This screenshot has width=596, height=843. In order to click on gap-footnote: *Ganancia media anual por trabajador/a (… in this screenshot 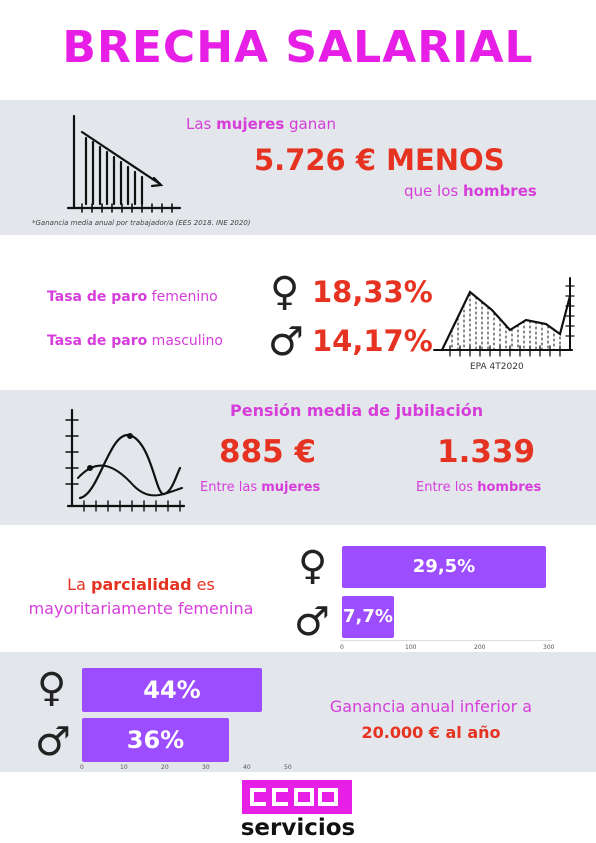, I will do `click(141, 223)`.